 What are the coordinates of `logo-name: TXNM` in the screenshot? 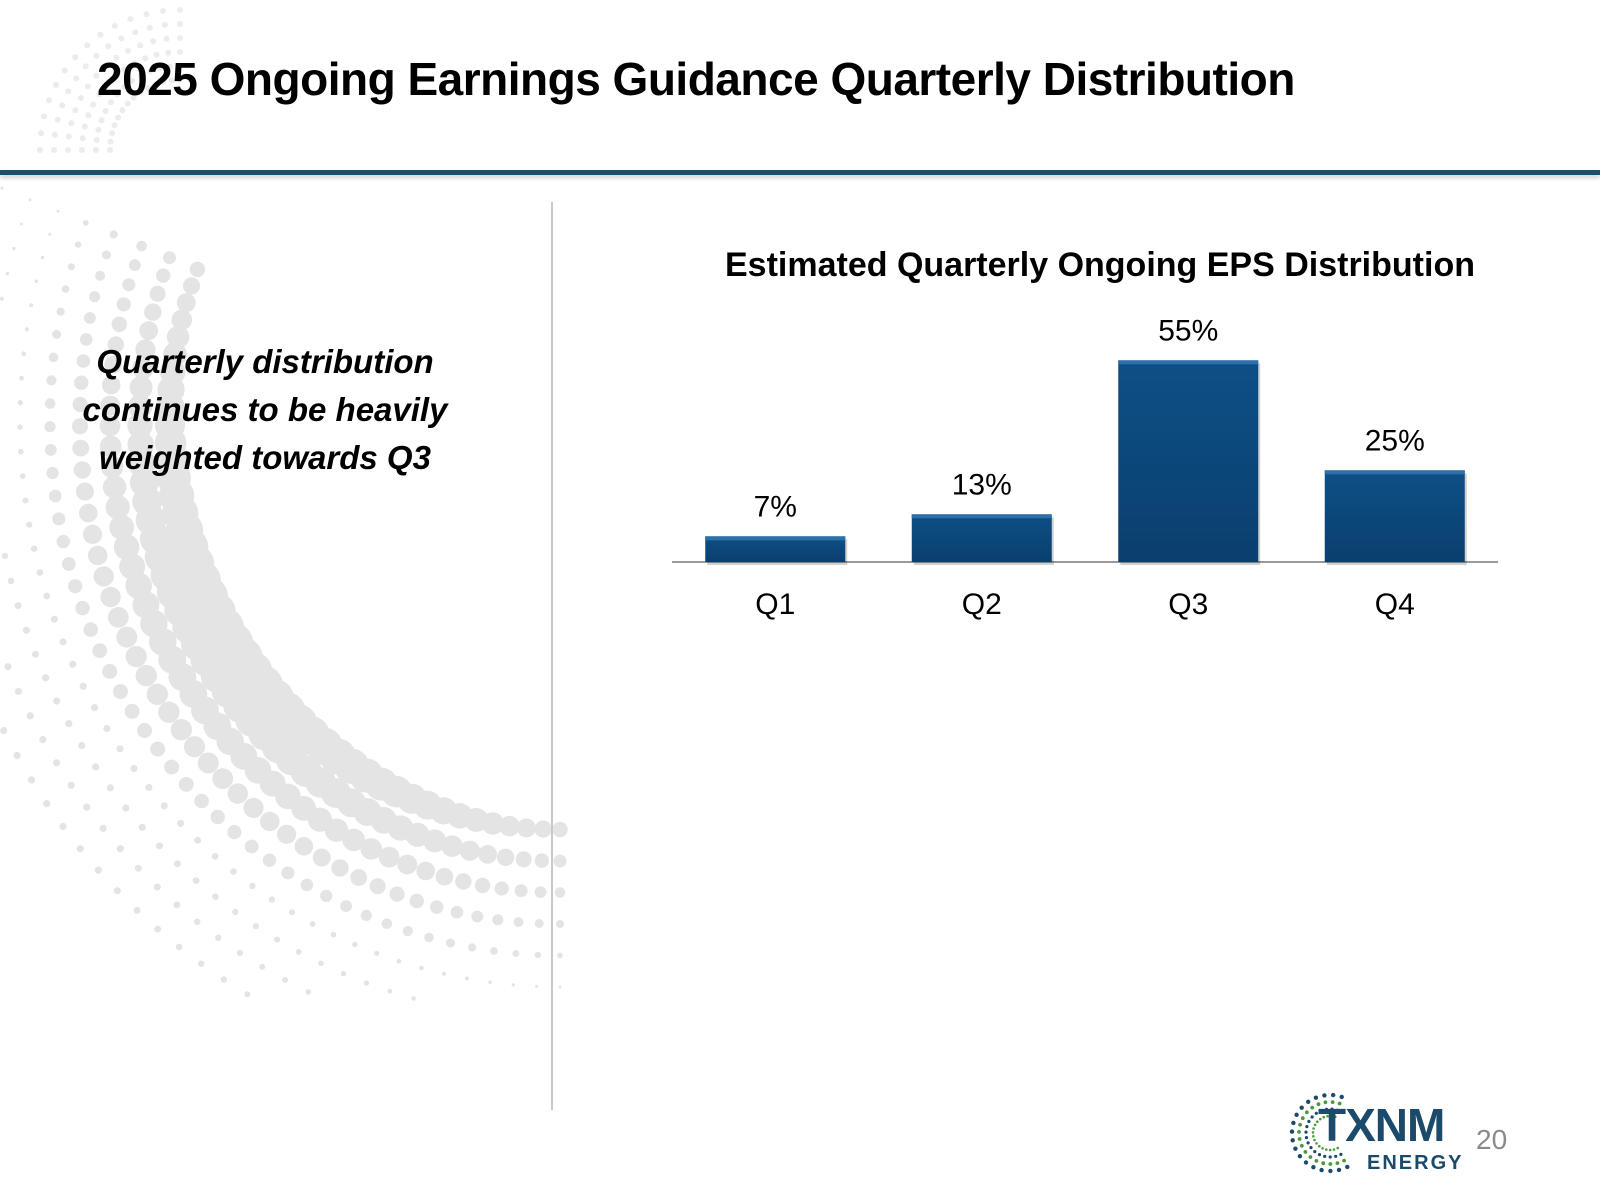 It's located at (1381, 1125).